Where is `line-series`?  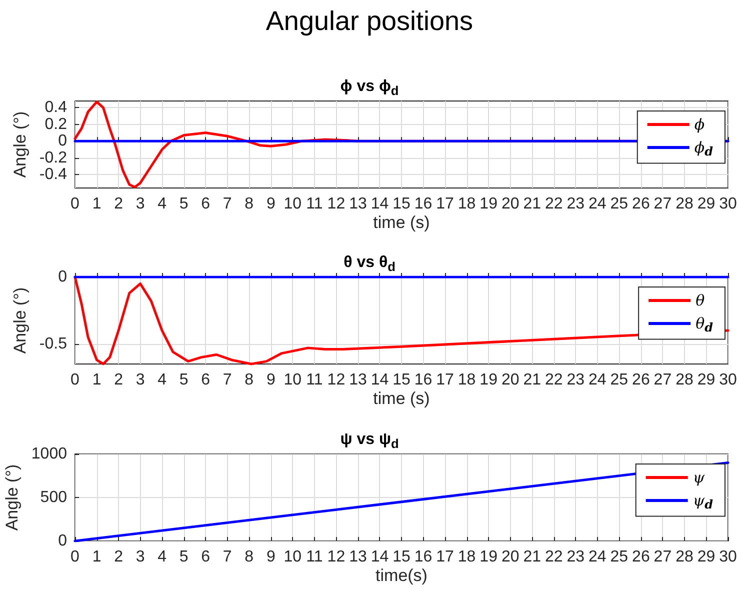 line-series is located at coordinates (402, 321).